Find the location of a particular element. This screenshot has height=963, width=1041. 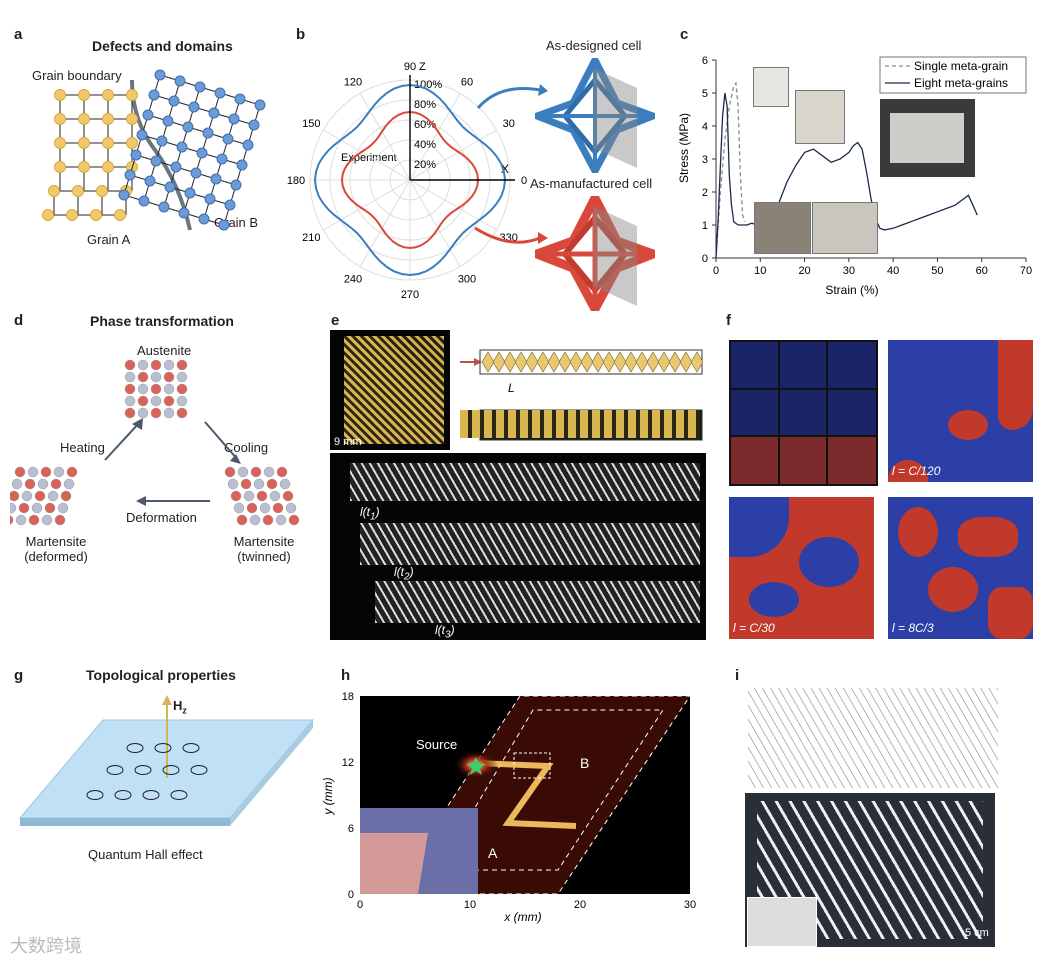

panel-label-e: e is located at coordinates (335, 320).